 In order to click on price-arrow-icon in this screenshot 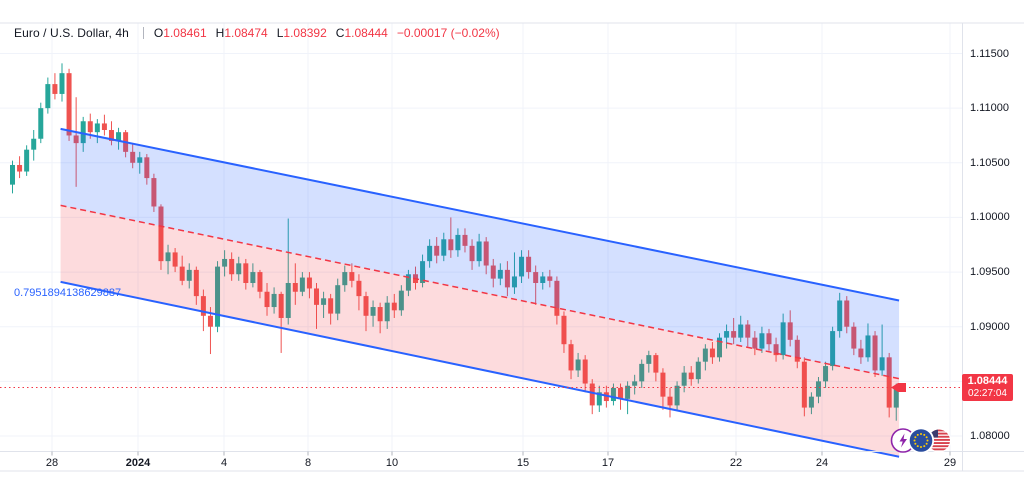, I will do `click(898, 387)`.